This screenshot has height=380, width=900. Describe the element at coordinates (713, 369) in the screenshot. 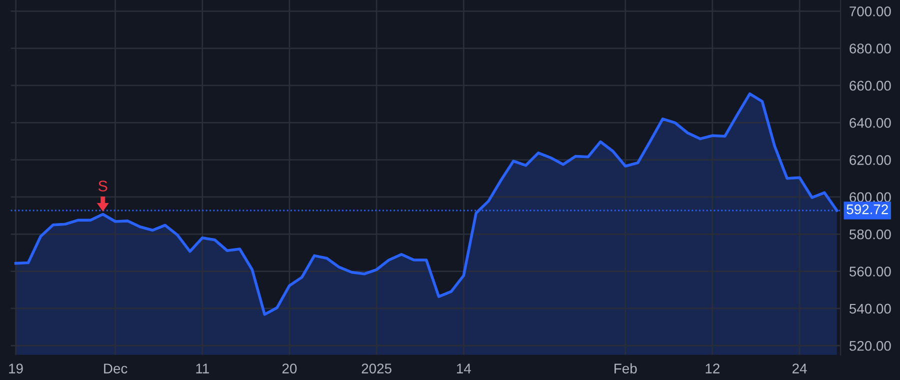

I see `x-tick-label: 12` at that location.